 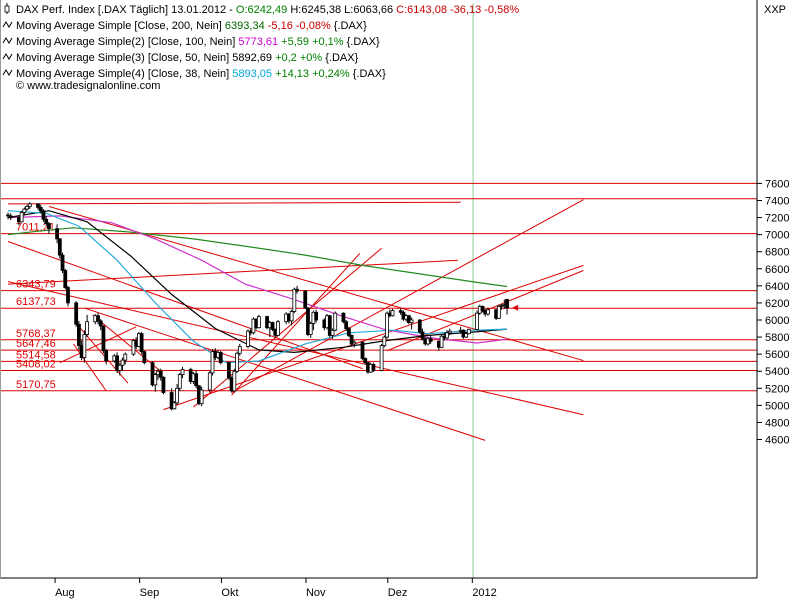 What do you see at coordinates (65, 593) in the screenshot?
I see `x-tick-label: Aug` at bounding box center [65, 593].